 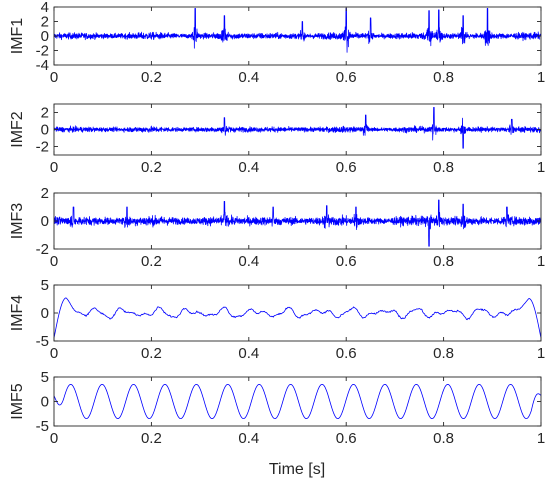 I want to click on imf-3-trace, so click(x=297, y=223).